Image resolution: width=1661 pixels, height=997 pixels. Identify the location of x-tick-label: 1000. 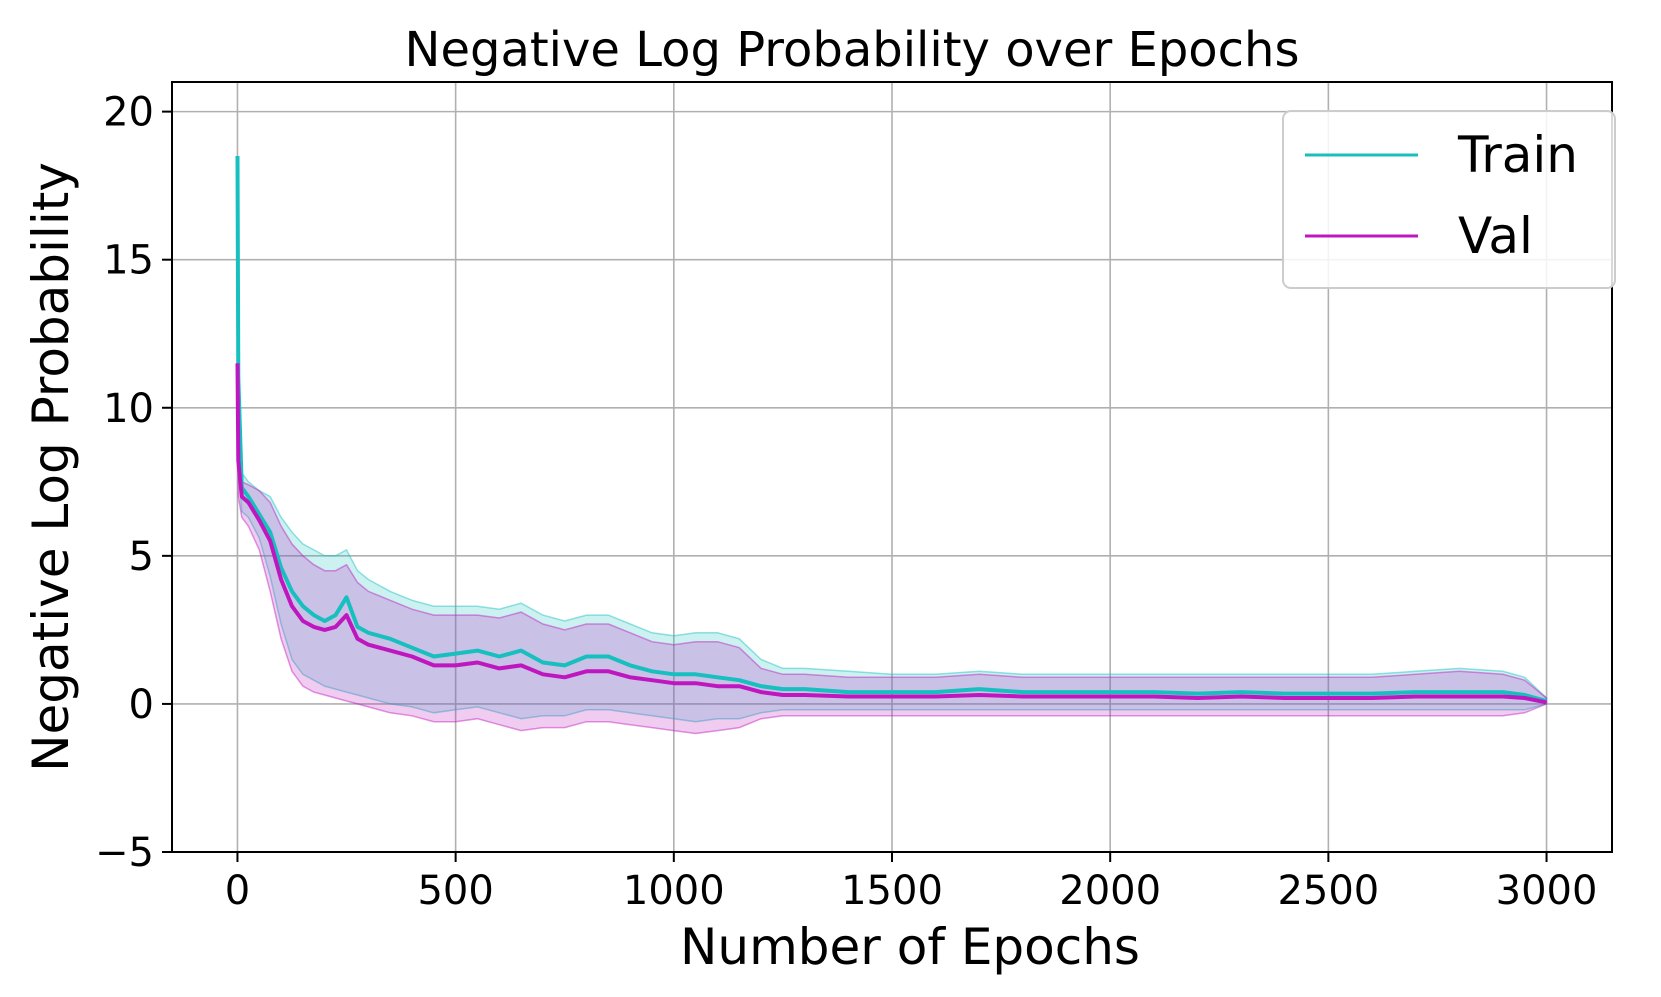
(674, 891).